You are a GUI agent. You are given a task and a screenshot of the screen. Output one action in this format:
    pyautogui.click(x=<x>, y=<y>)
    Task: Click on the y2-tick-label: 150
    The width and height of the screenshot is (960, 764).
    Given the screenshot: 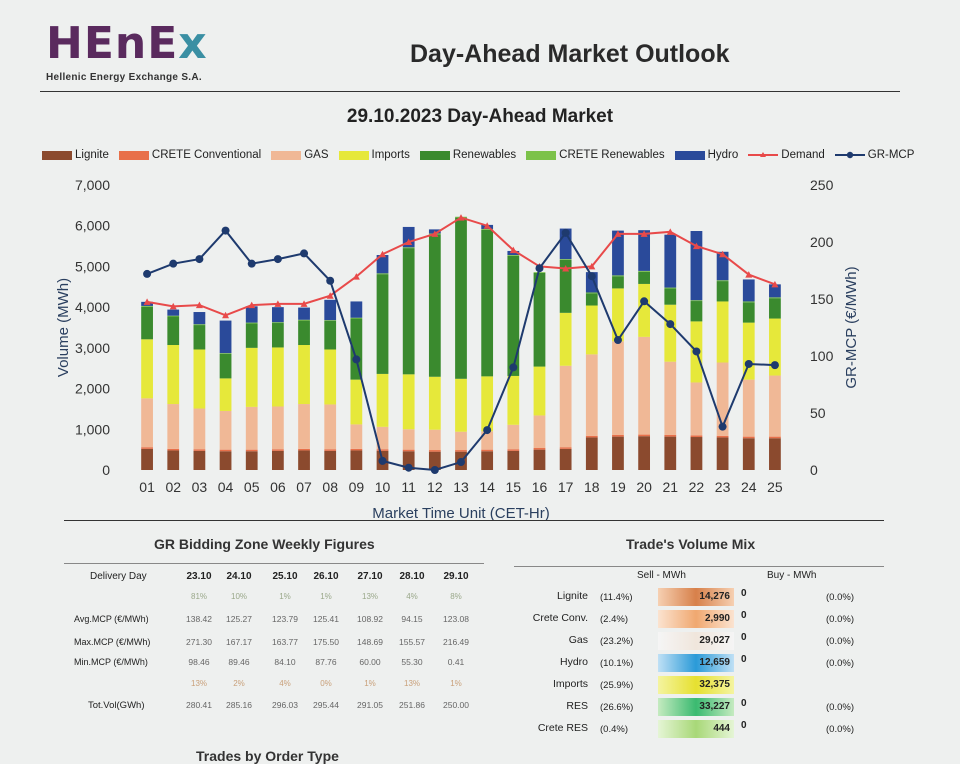 What is the action you would take?
    pyautogui.click(x=822, y=299)
    